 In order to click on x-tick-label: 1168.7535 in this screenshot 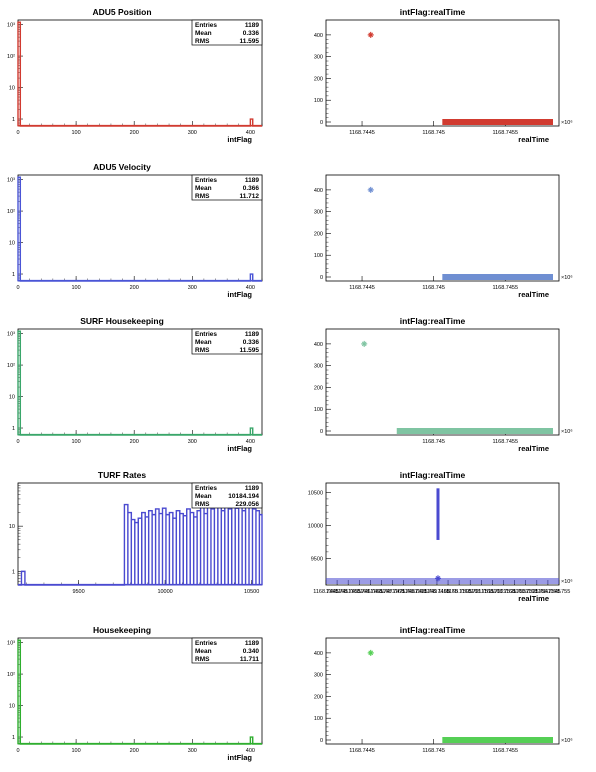, I will do `click(526, 592)`.